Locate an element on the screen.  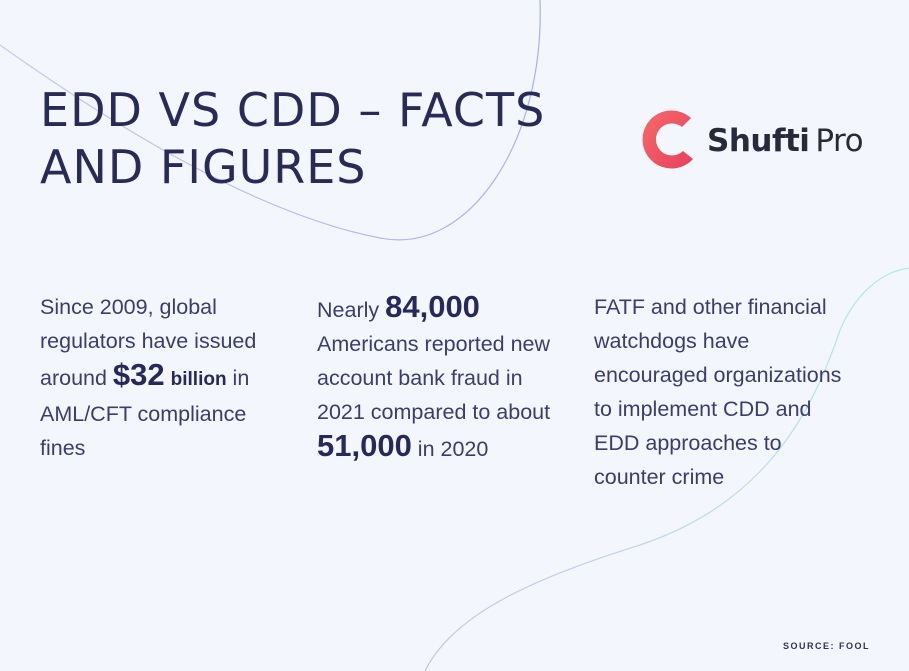
title-line-2: AND FIGURES is located at coordinates (203, 167).